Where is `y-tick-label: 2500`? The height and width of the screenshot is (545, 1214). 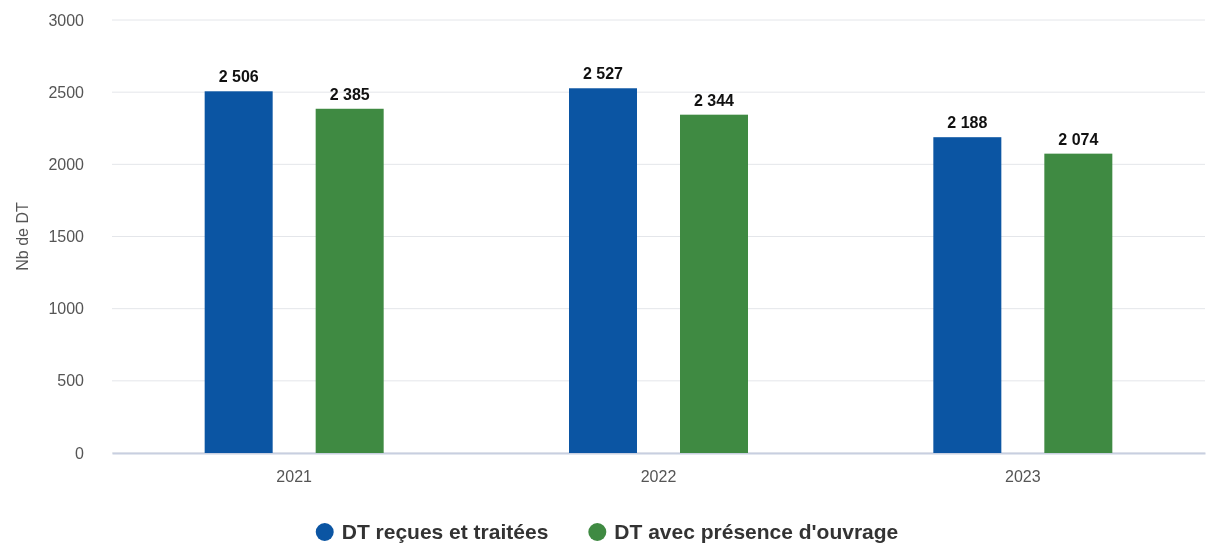
y-tick-label: 2500 is located at coordinates (66, 92).